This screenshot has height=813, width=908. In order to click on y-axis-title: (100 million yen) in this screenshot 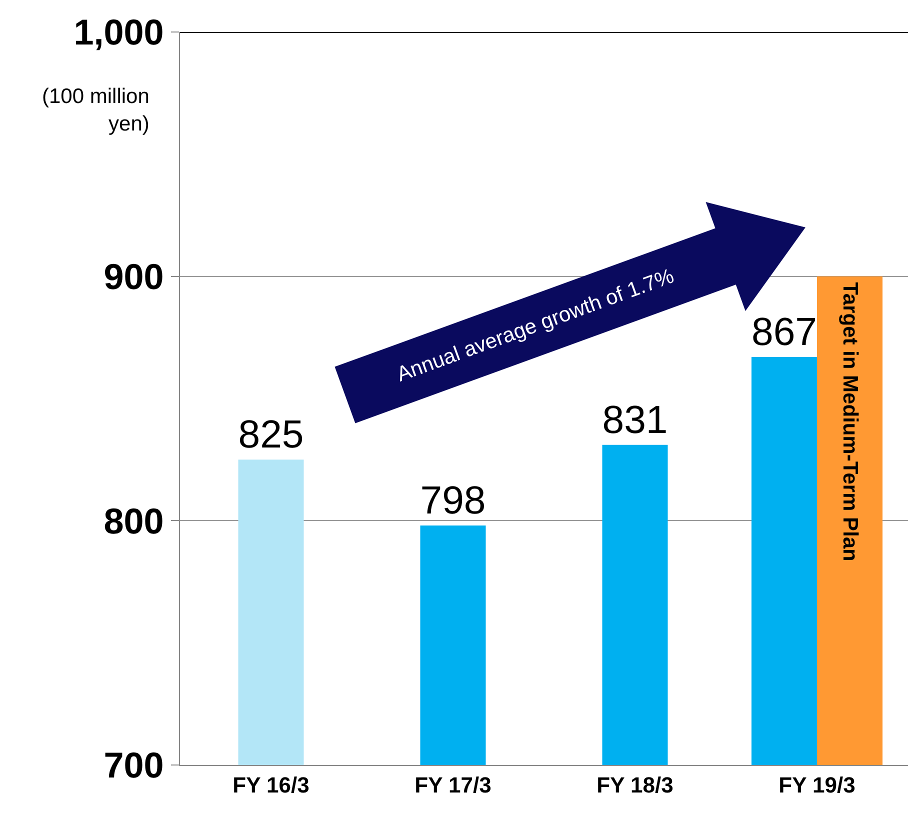, I will do `click(96, 110)`.